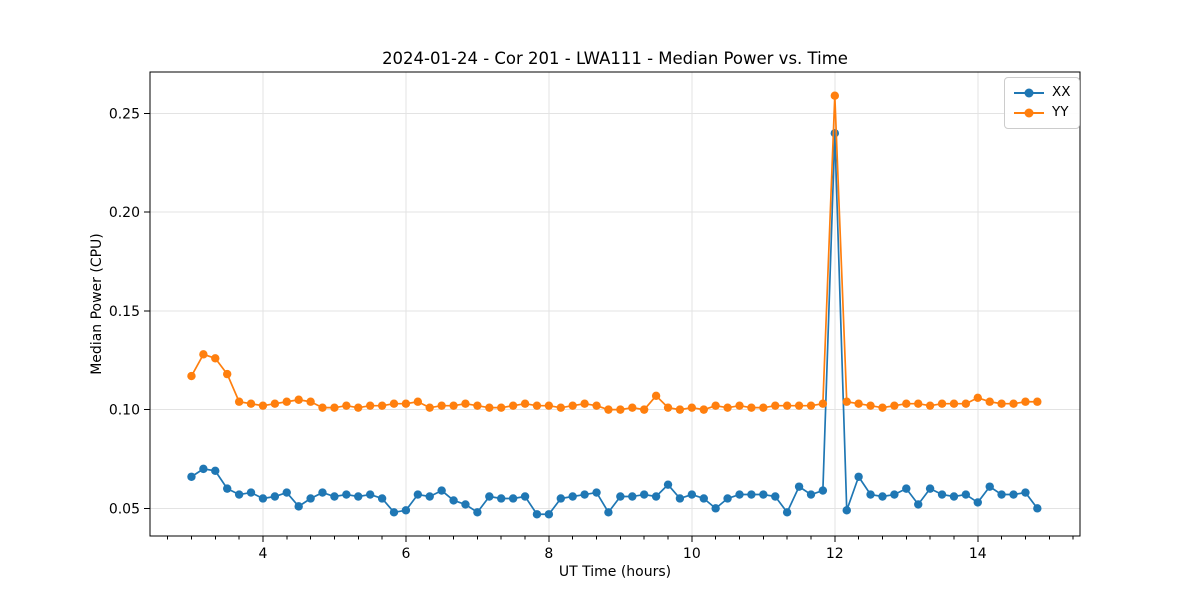  Describe the element at coordinates (1029, 113) in the screenshot. I see `legend-line-marker-icon` at that location.